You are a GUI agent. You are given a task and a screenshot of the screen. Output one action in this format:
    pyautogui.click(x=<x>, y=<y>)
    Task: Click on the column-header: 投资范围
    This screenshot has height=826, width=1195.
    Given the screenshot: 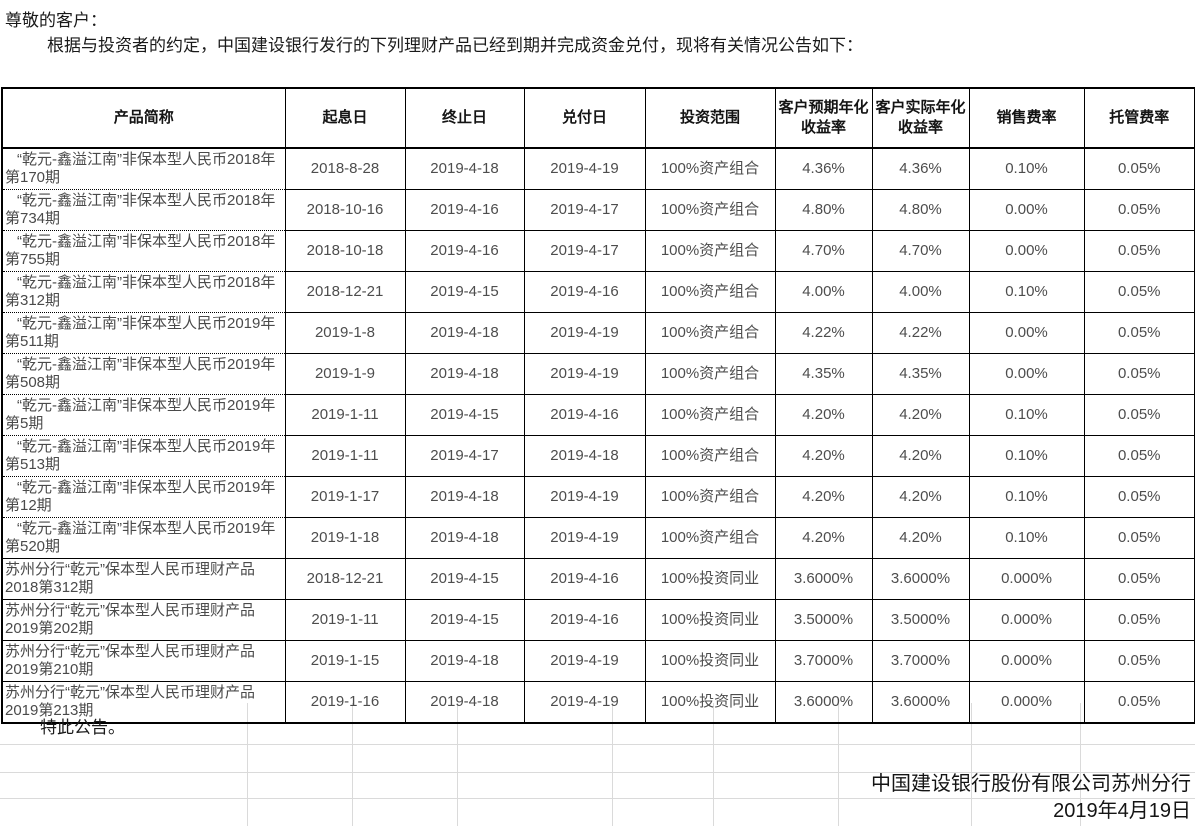 What is the action you would take?
    pyautogui.click(x=710, y=118)
    